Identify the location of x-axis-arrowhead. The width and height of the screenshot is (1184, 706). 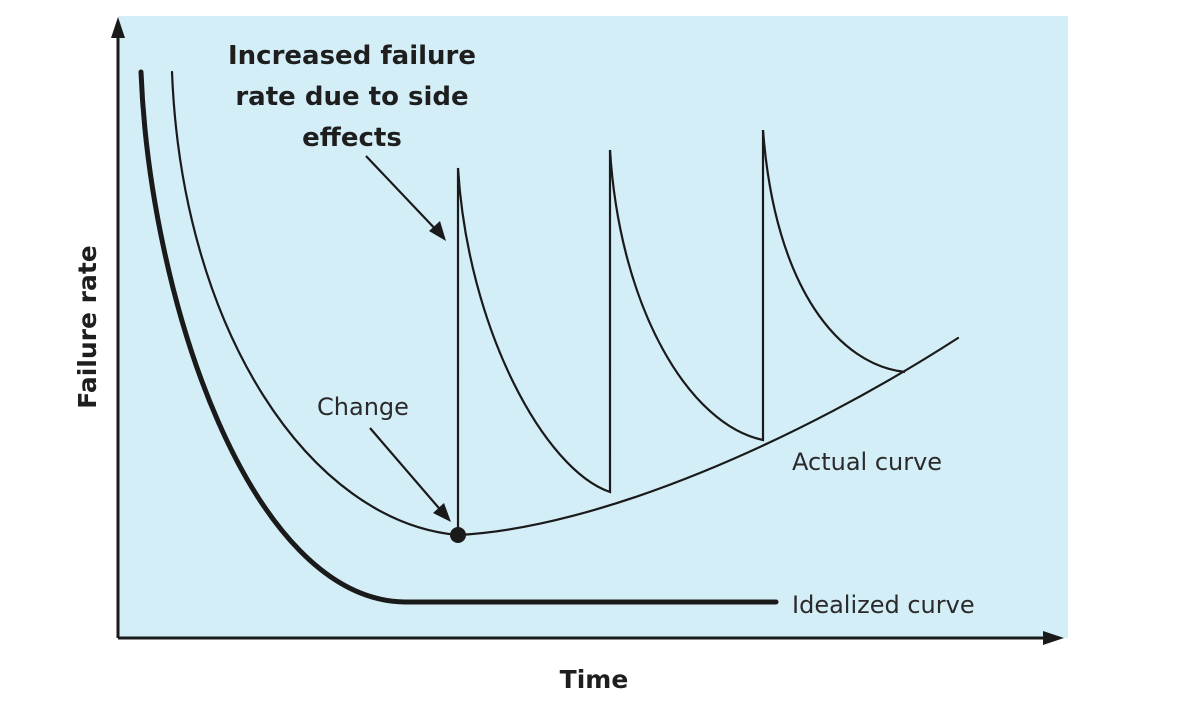
(1053, 638).